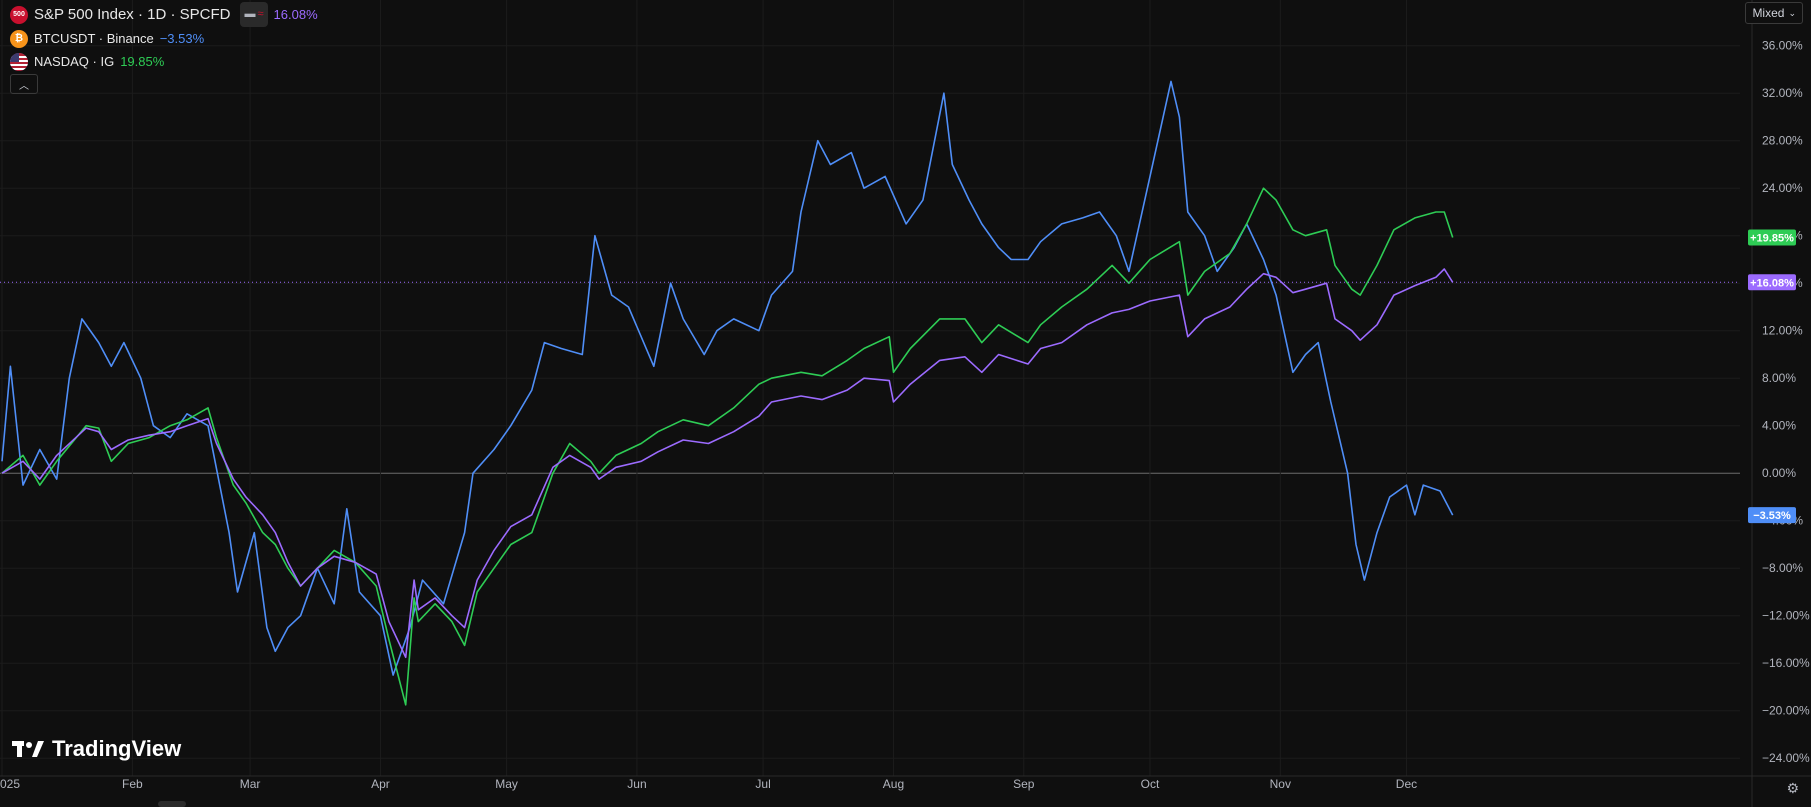  What do you see at coordinates (74, 61) in the screenshot?
I see `legend-item-title: NASDAQ · IG` at bounding box center [74, 61].